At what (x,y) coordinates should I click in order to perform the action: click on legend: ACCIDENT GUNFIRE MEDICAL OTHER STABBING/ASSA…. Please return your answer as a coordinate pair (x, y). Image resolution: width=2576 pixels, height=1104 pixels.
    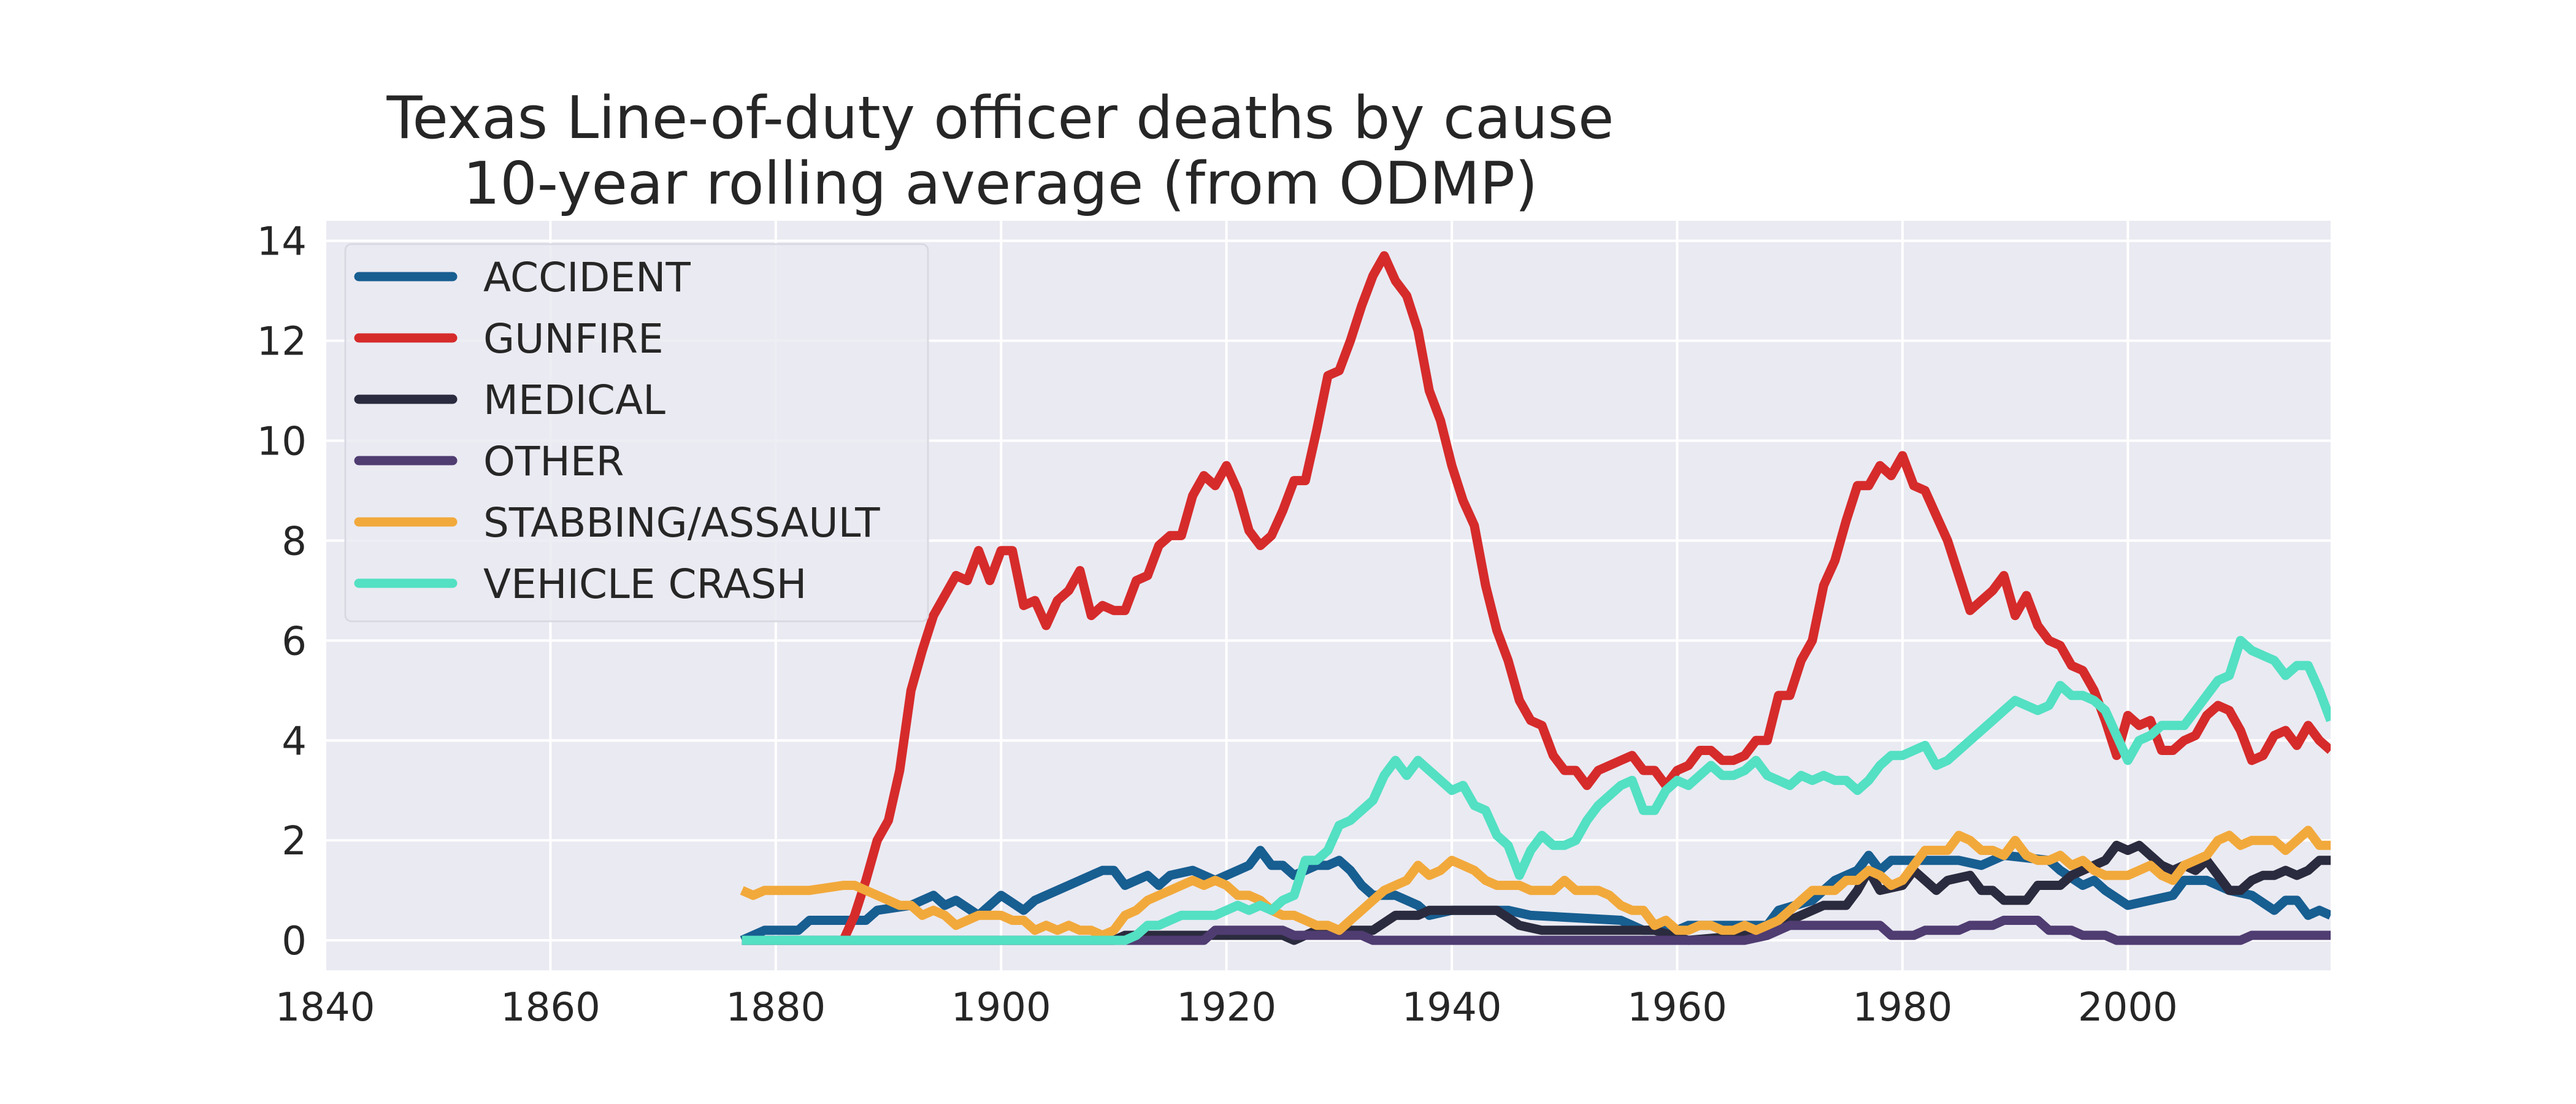
    Looking at the image, I should click on (636, 433).